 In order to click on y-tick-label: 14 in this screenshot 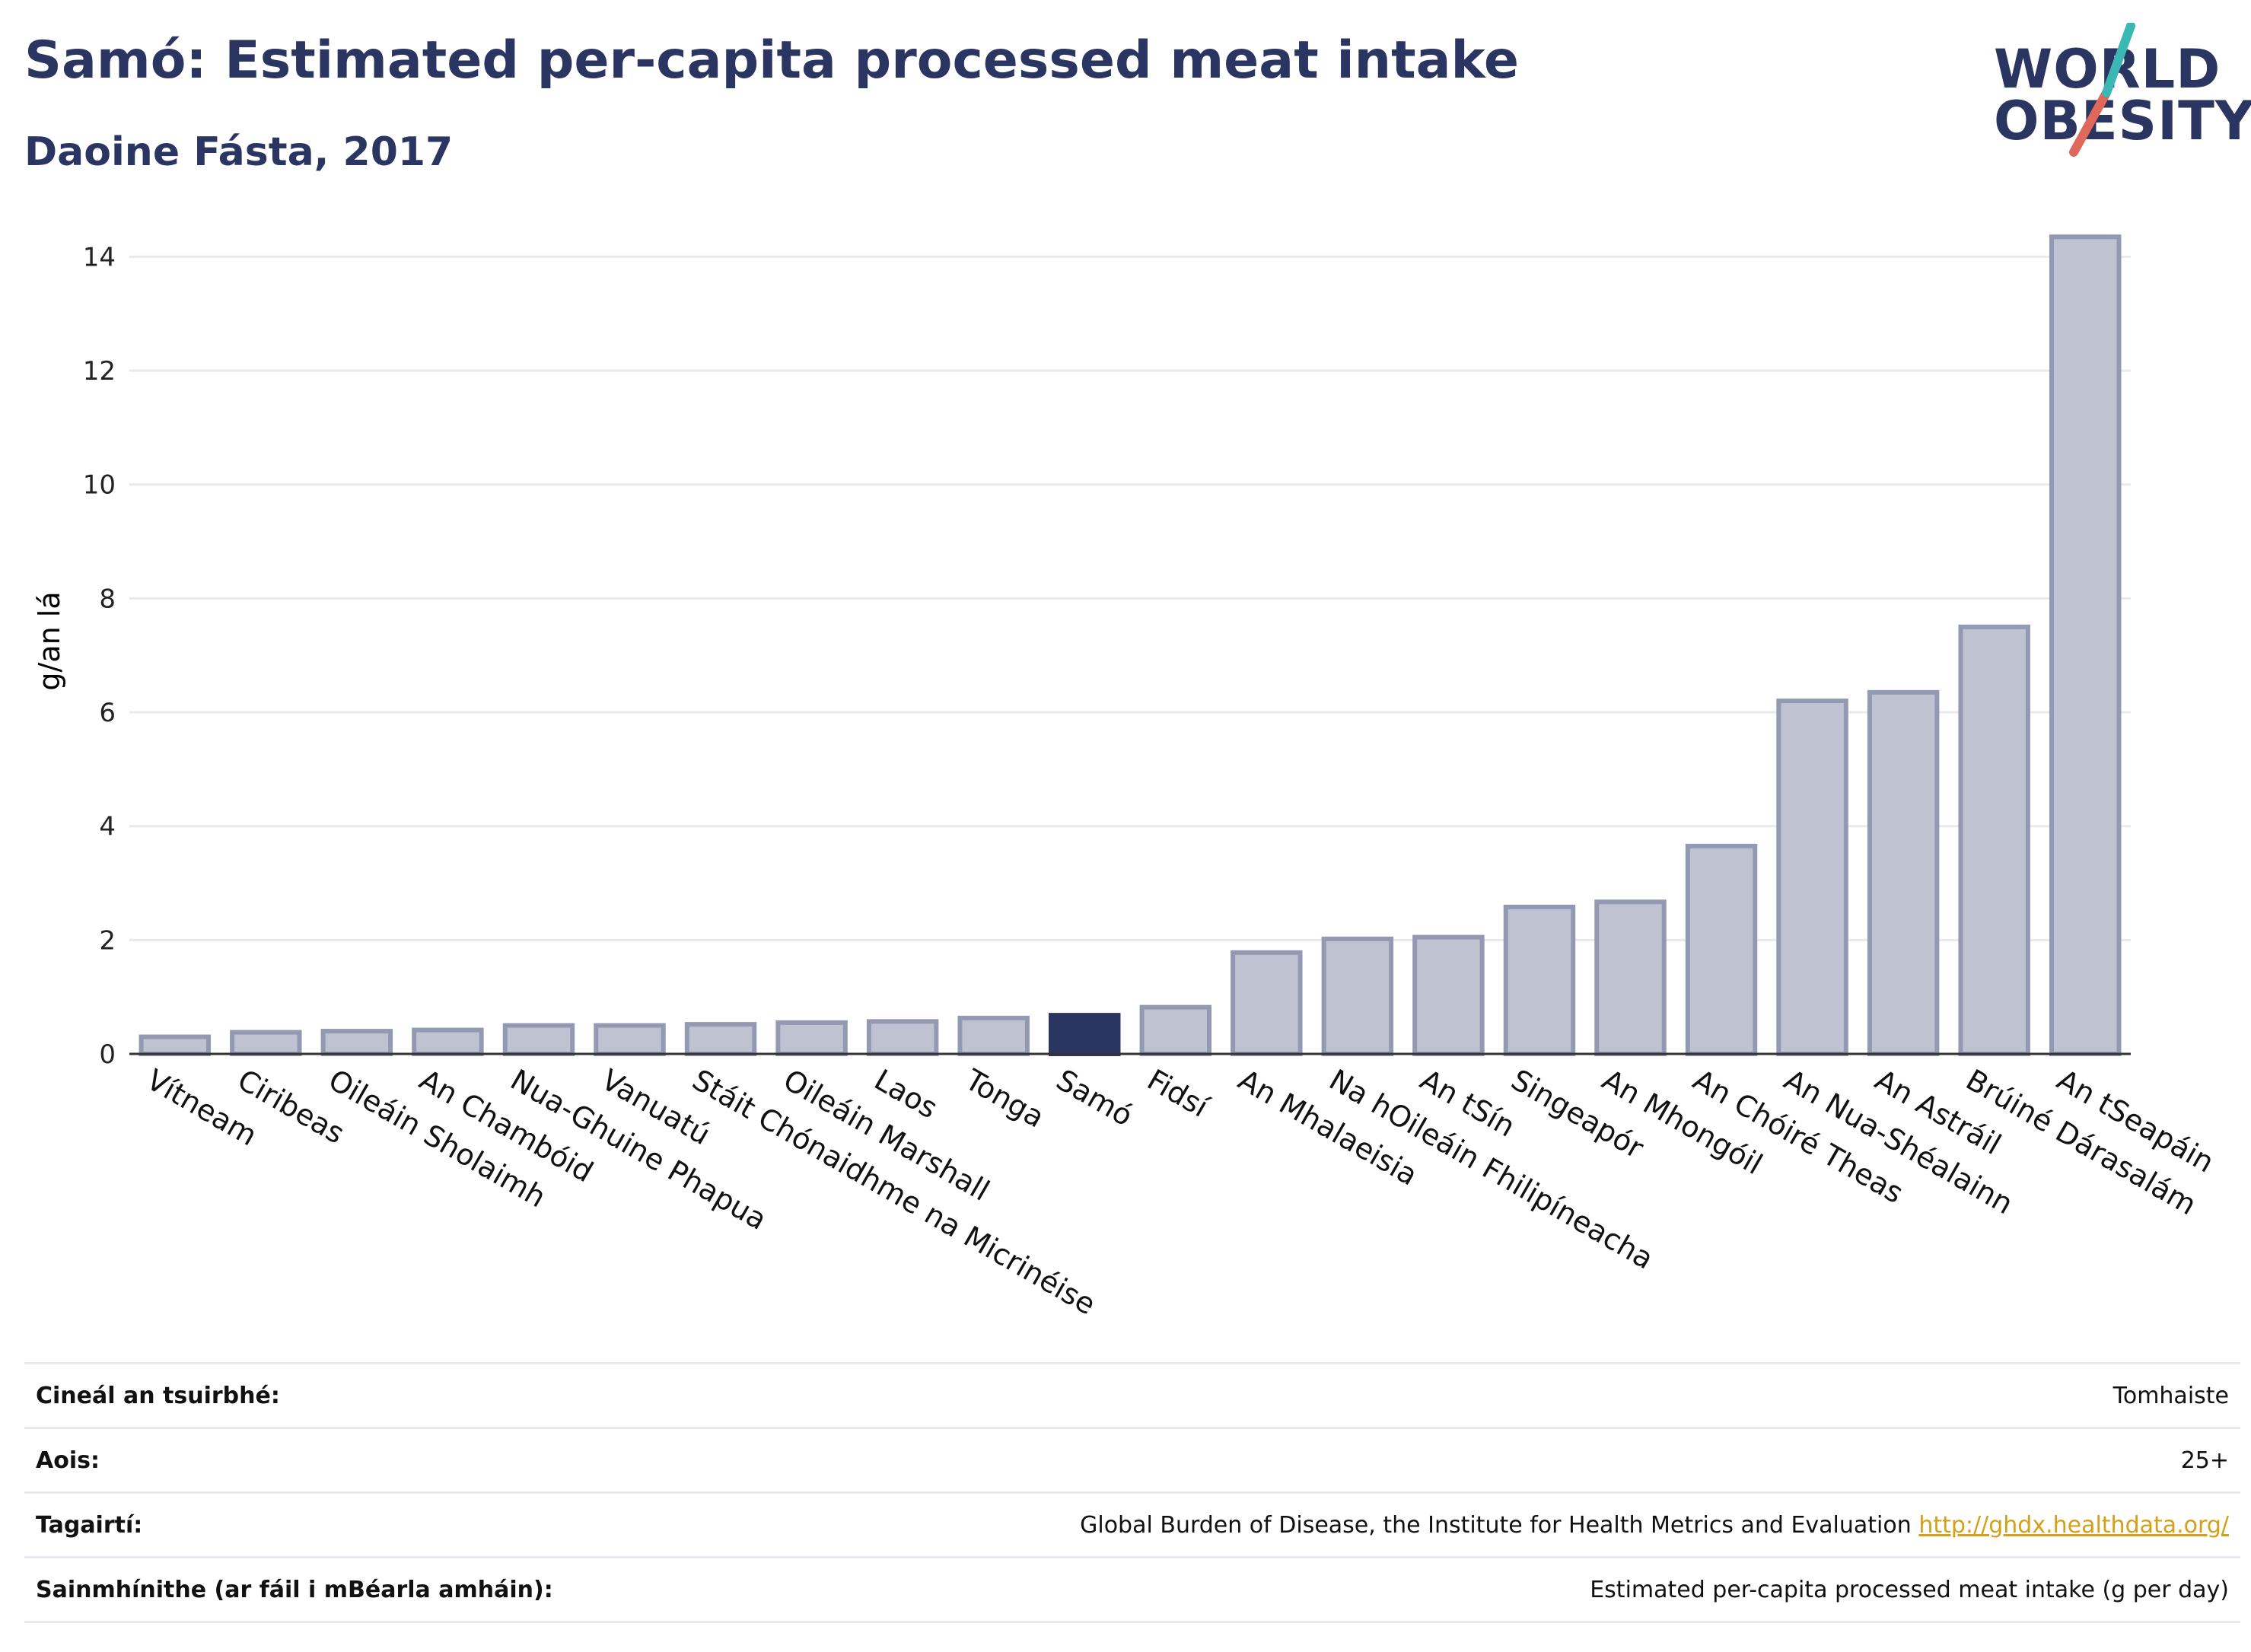, I will do `click(99, 257)`.